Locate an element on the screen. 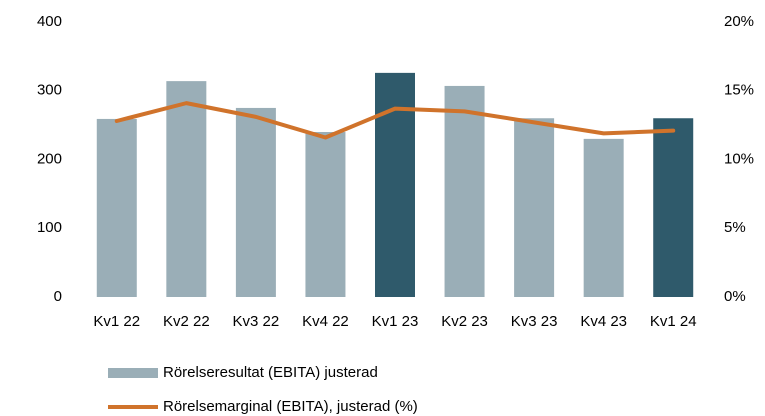  line is located at coordinates (395, 120).